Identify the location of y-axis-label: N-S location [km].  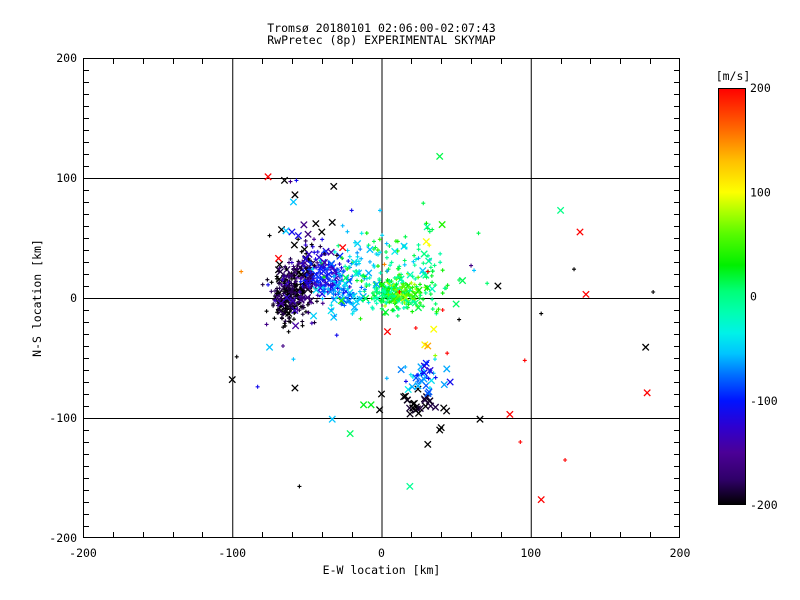
(37, 298).